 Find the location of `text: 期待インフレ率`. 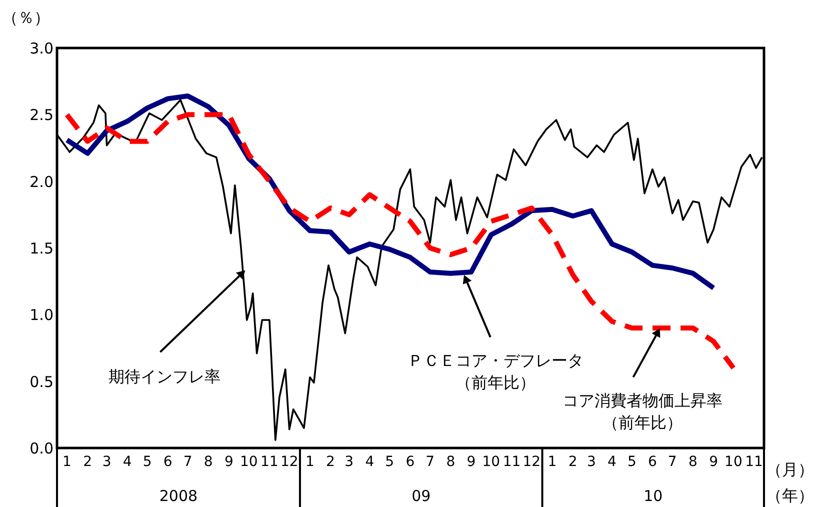

text: 期待インフレ率 is located at coordinates (164, 376).